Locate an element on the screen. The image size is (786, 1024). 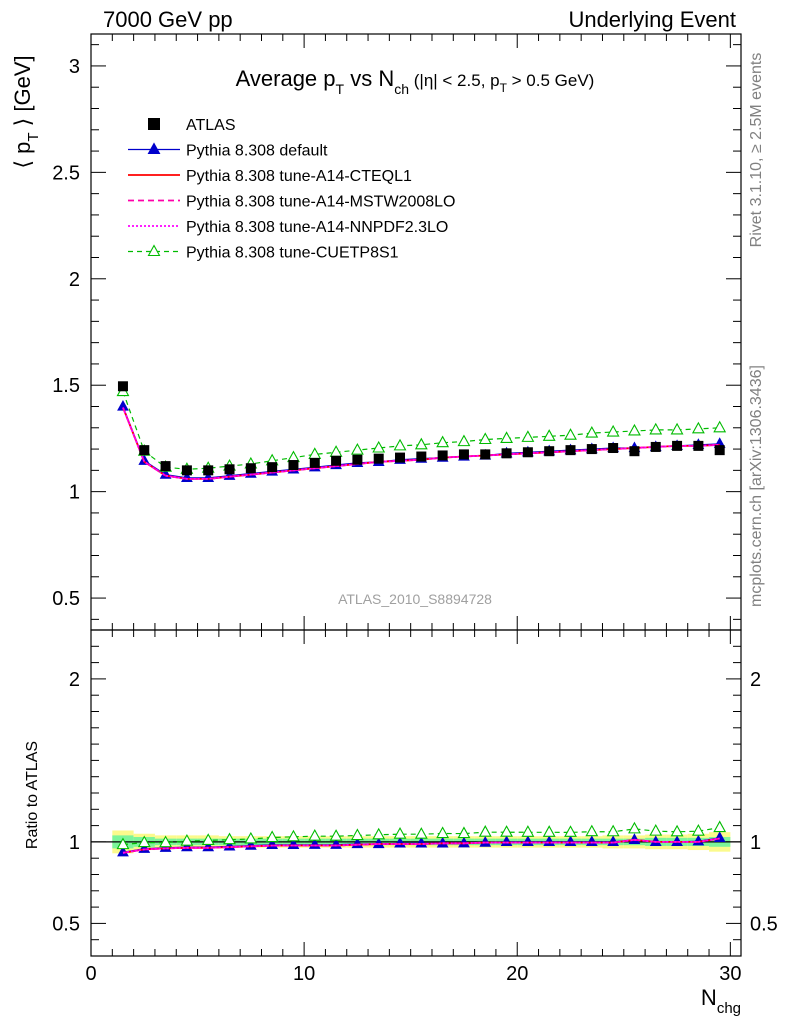
series-1-marker-ratio is located at coordinates (485, 841).